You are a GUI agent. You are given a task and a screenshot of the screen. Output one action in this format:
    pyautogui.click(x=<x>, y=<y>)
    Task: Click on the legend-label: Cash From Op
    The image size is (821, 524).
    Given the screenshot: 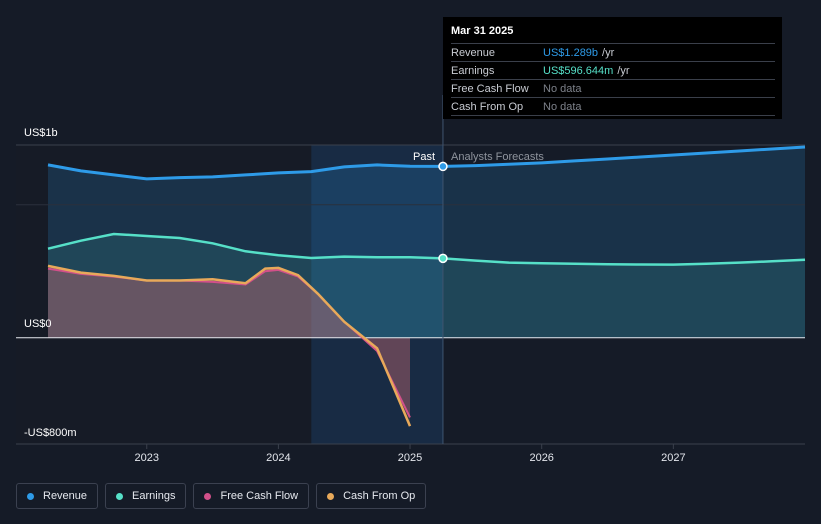 What is the action you would take?
    pyautogui.click(x=379, y=496)
    